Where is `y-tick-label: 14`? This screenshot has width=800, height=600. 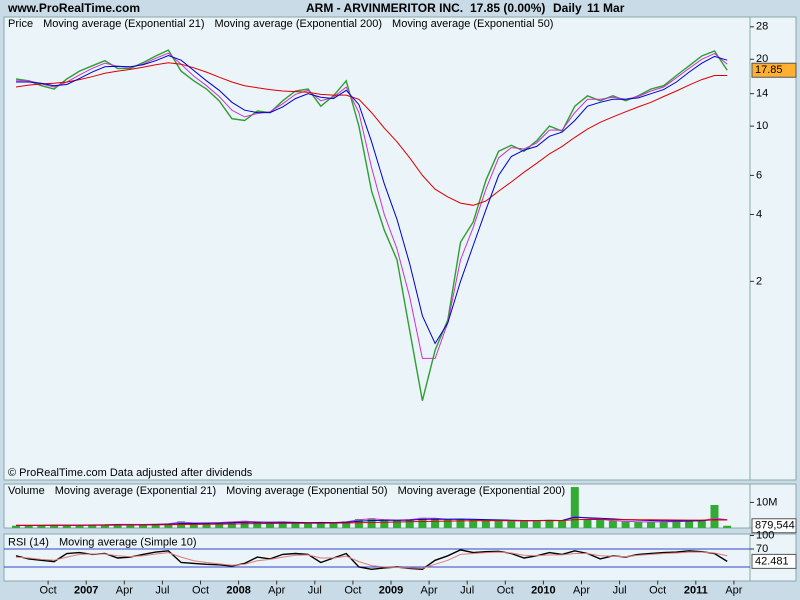 y-tick-label: 14 is located at coordinates (762, 94).